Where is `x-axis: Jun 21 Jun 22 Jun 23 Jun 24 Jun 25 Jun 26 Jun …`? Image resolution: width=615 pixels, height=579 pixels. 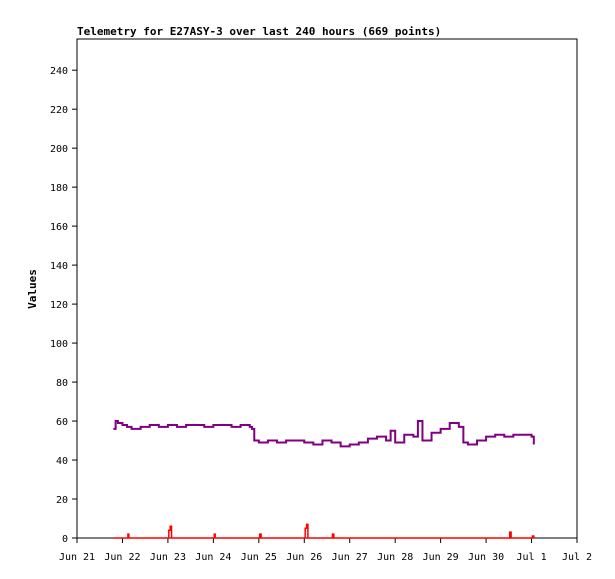 x-axis: Jun 21 Jun 22 Jun 23 Jun 24 Jun 25 Jun 26 Jun … is located at coordinates (325, 550).